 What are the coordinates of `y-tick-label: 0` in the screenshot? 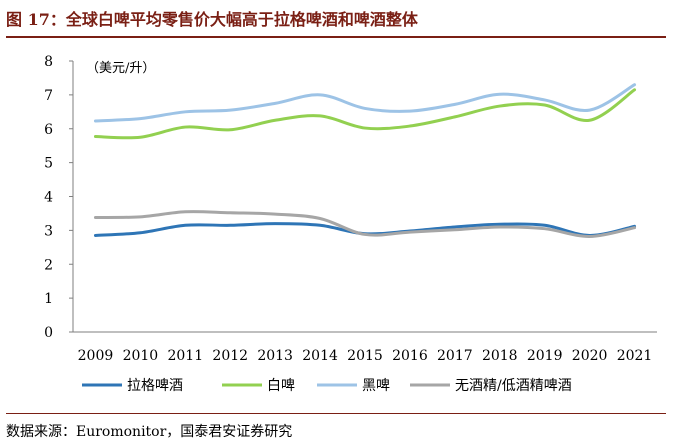 It's located at (48, 333).